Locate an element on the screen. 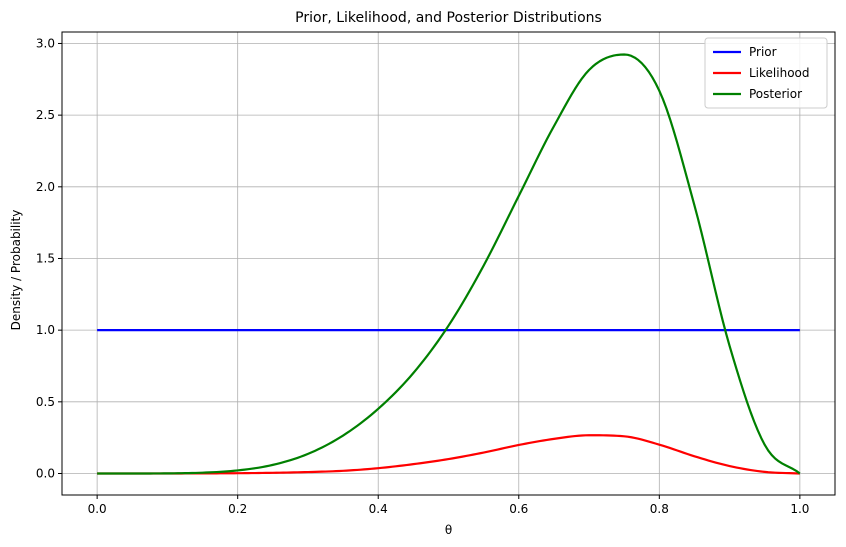  y-tick-label: 2.0 is located at coordinates (45, 187).